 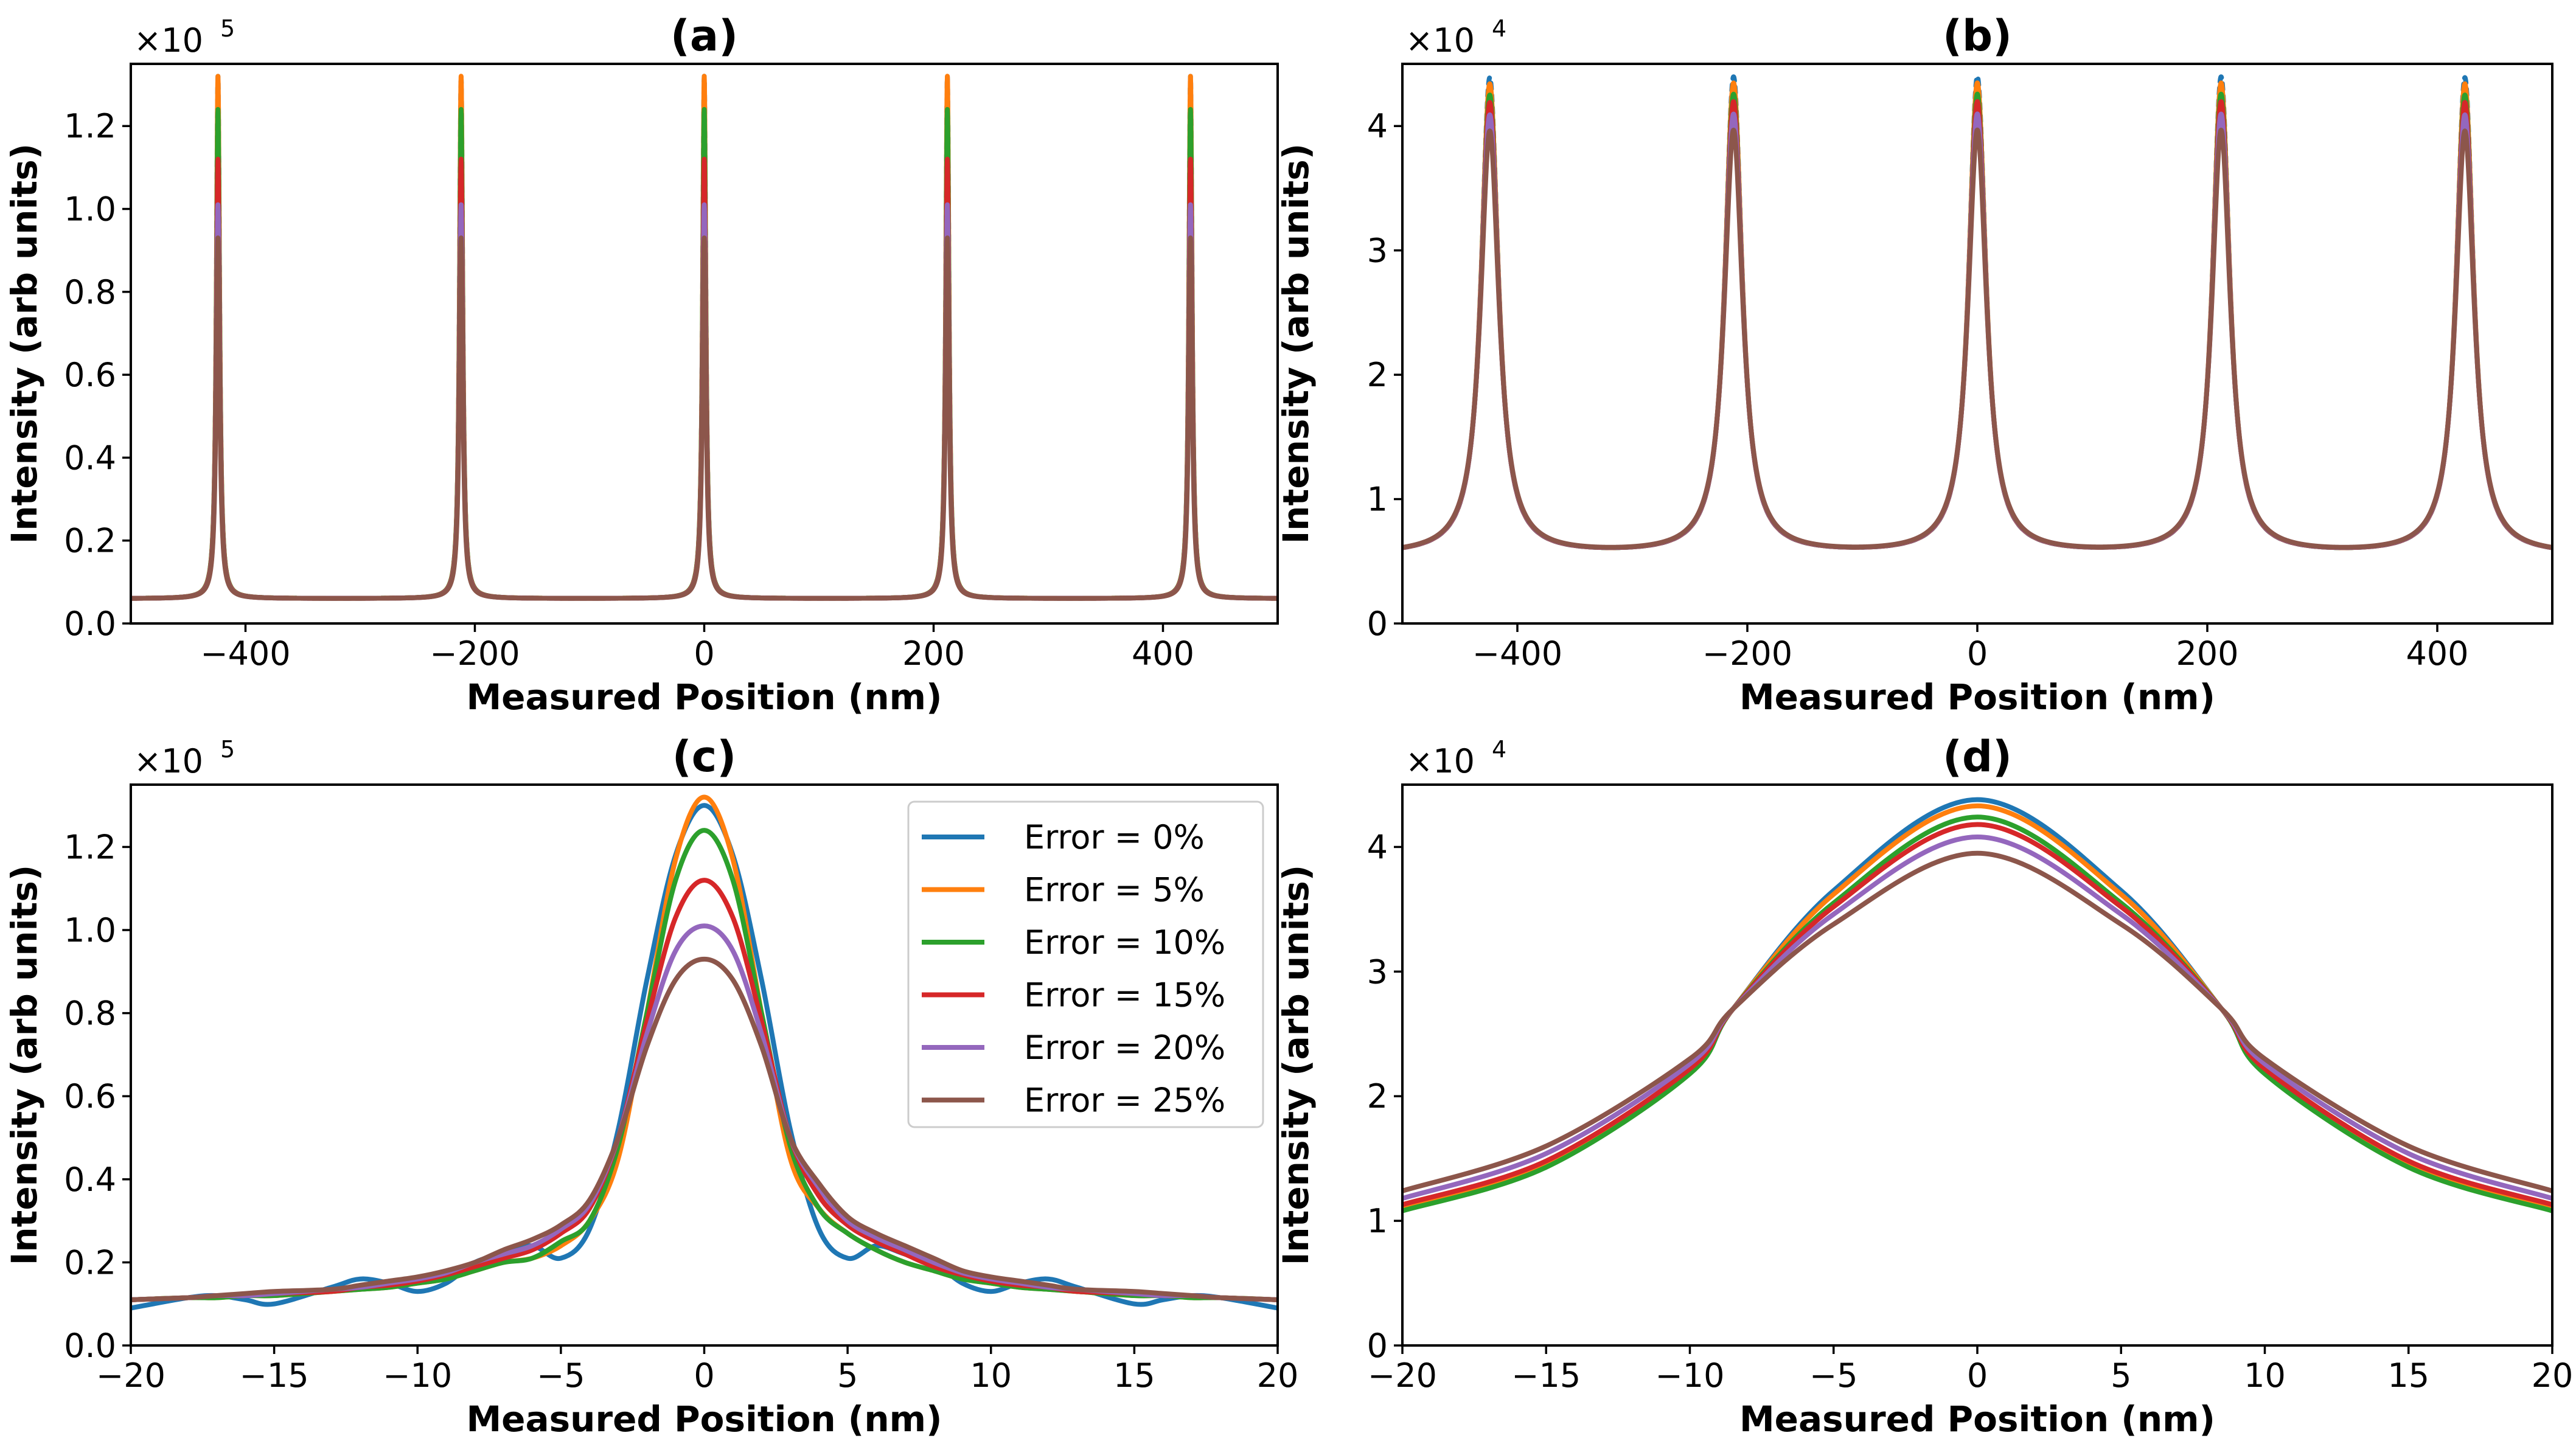 I want to click on legend-box, so click(x=1085, y=964).